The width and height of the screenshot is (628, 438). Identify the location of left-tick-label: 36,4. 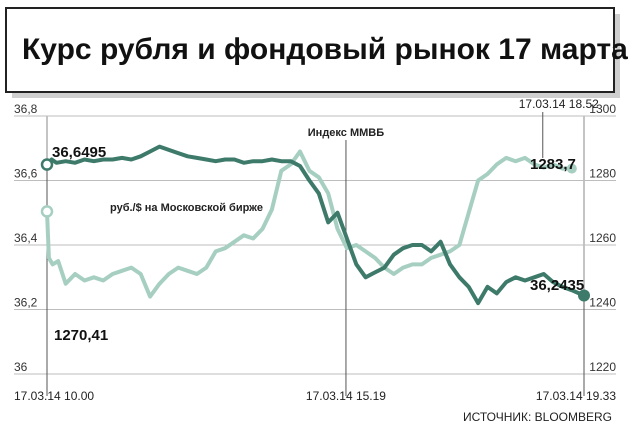
(26, 238).